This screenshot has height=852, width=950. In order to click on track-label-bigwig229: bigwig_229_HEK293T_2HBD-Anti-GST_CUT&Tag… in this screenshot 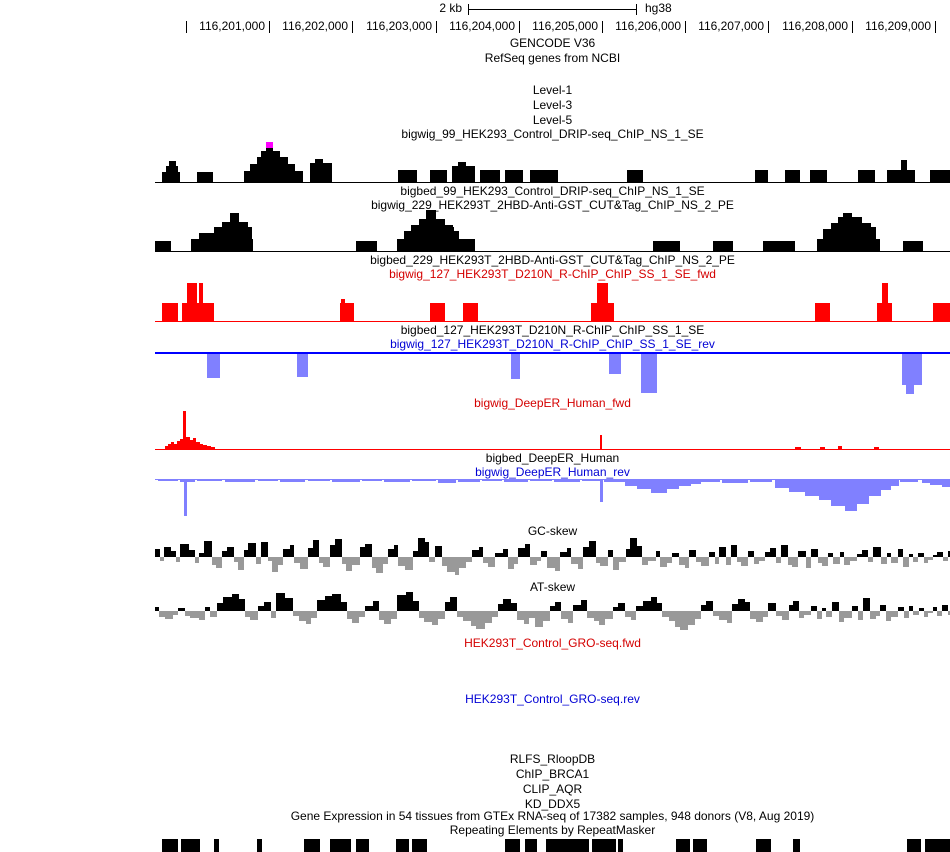, I will do `click(552, 205)`.